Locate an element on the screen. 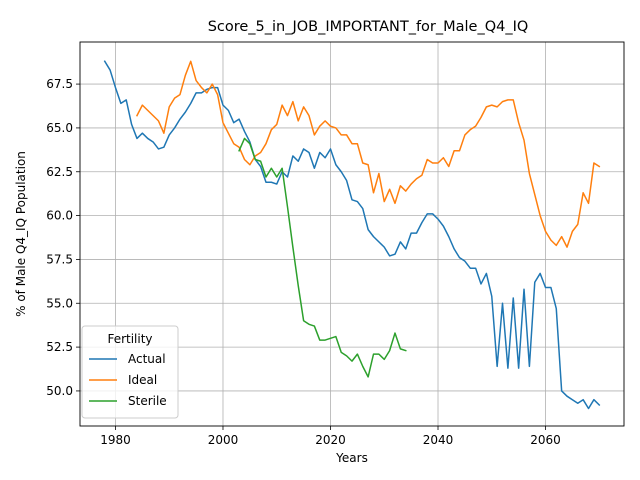  legend: Fertility Actual Ideal Sterile is located at coordinates (130, 372).